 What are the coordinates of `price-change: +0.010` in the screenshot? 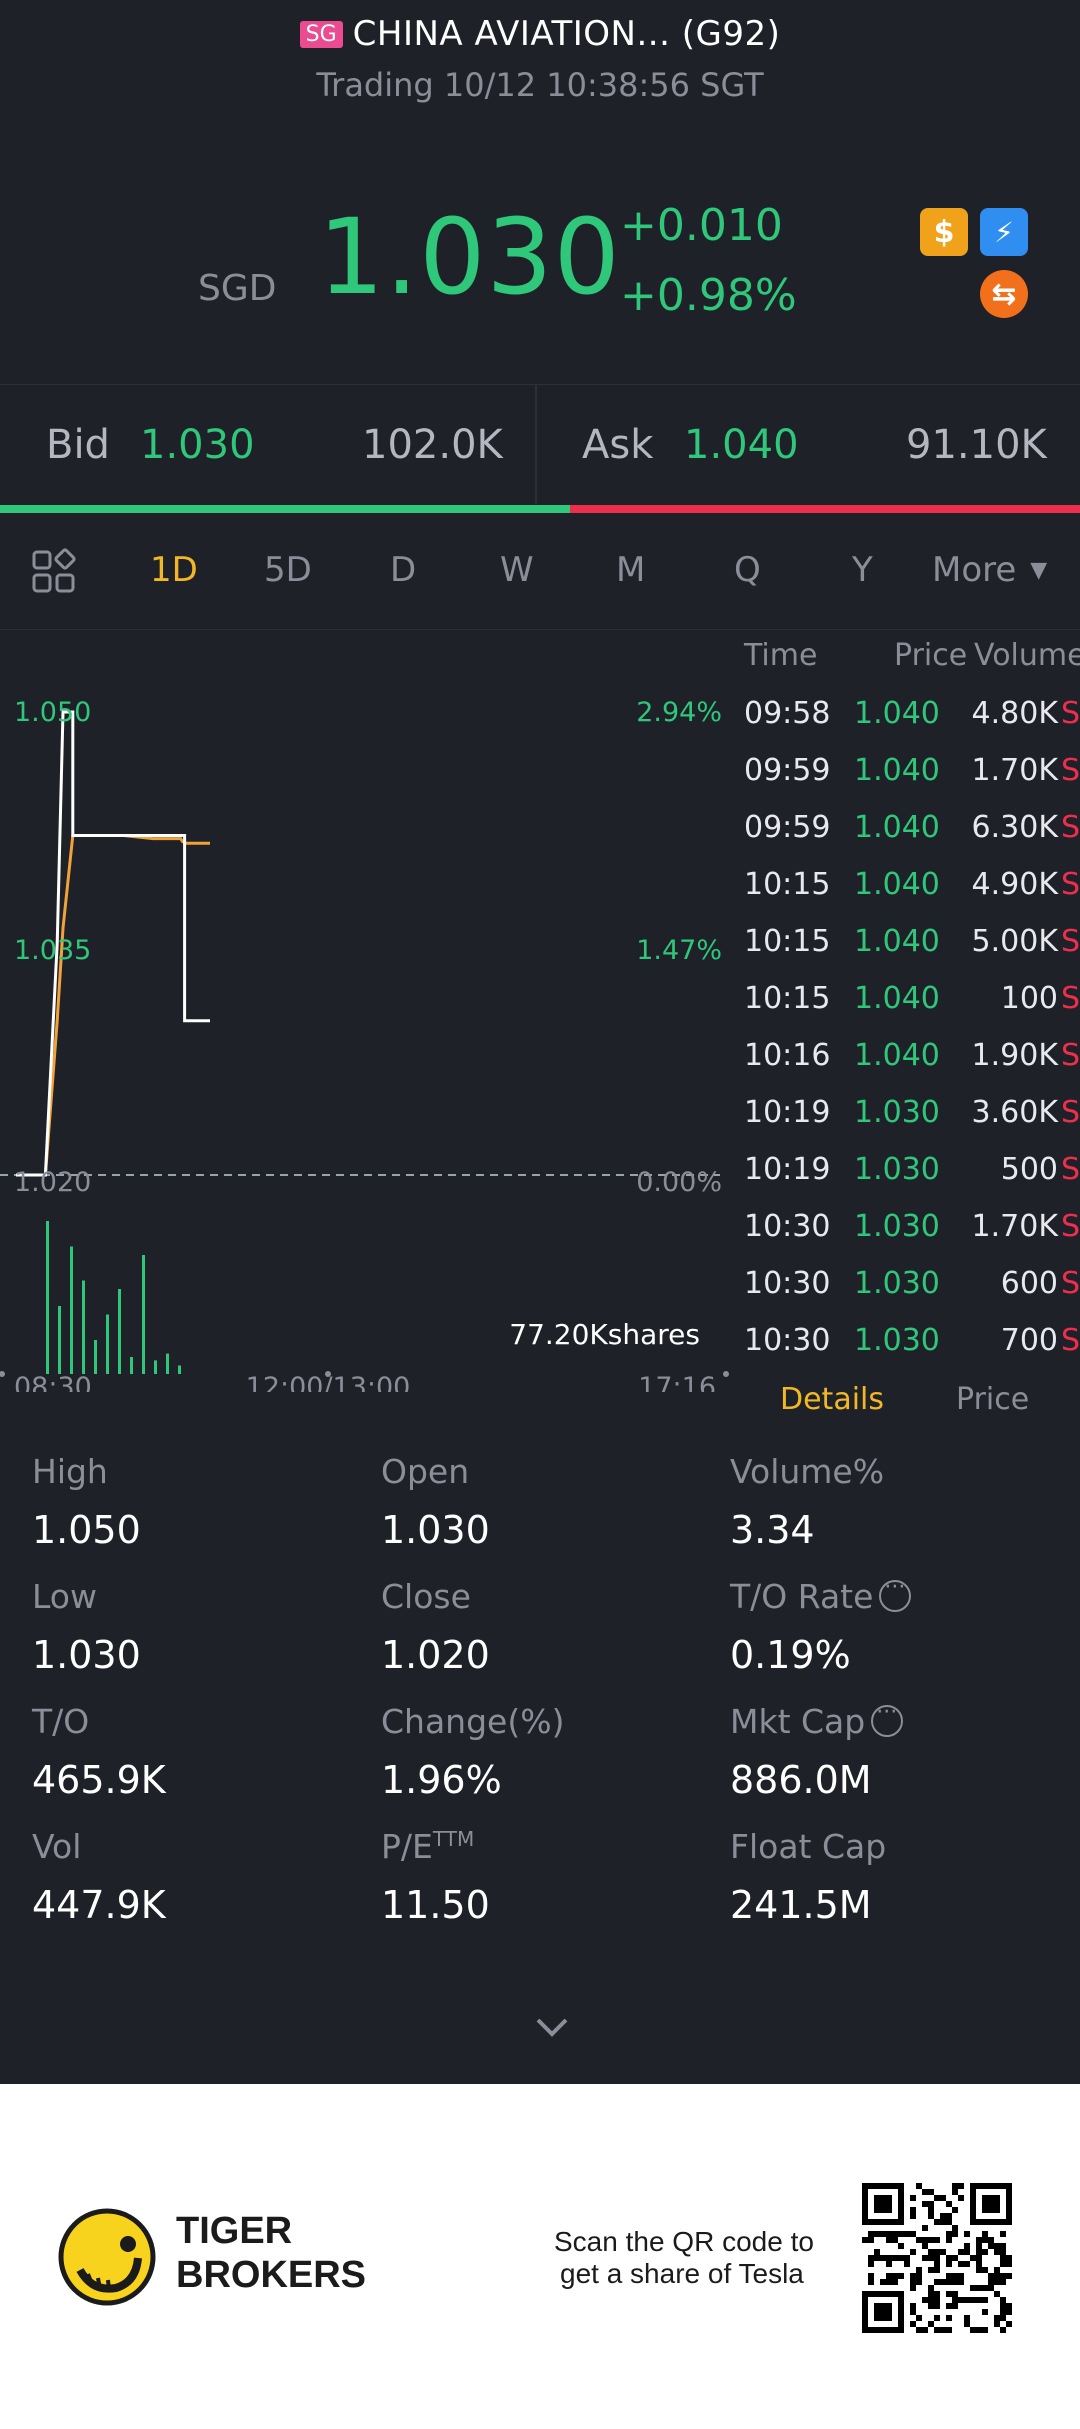 It's located at (701, 225).